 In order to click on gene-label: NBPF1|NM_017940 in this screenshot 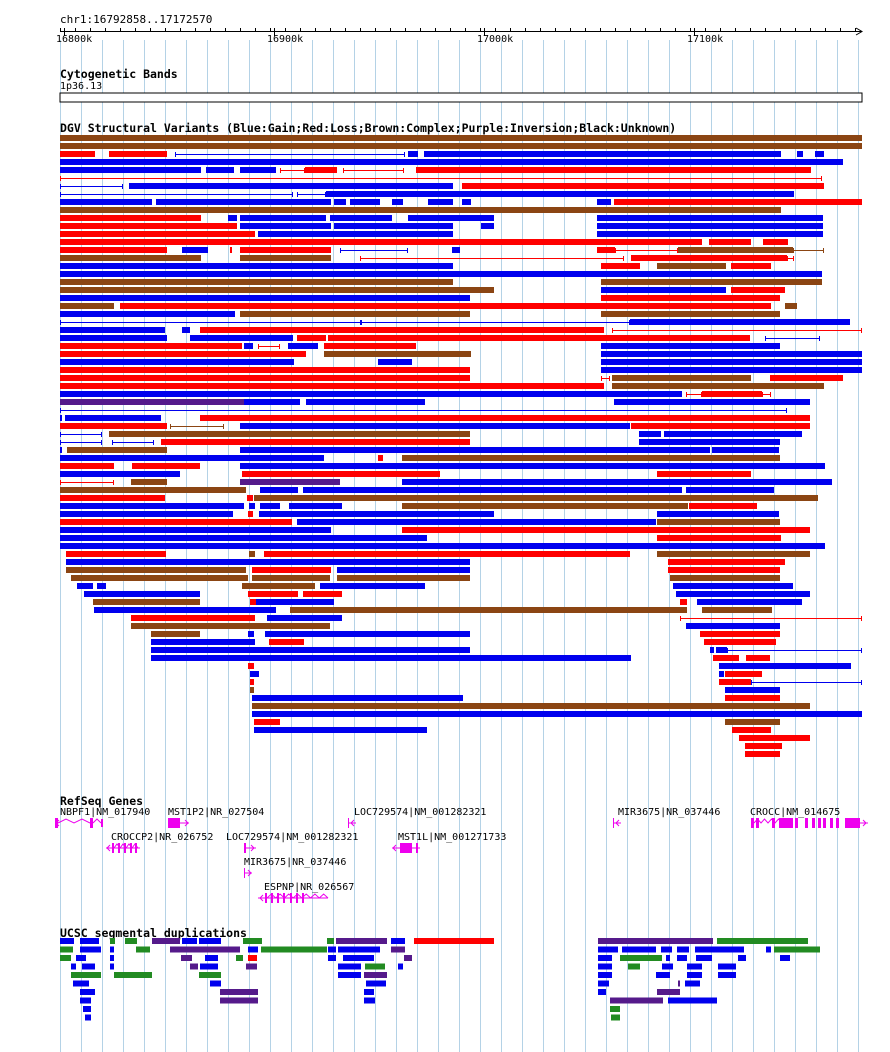, I will do `click(105, 812)`.